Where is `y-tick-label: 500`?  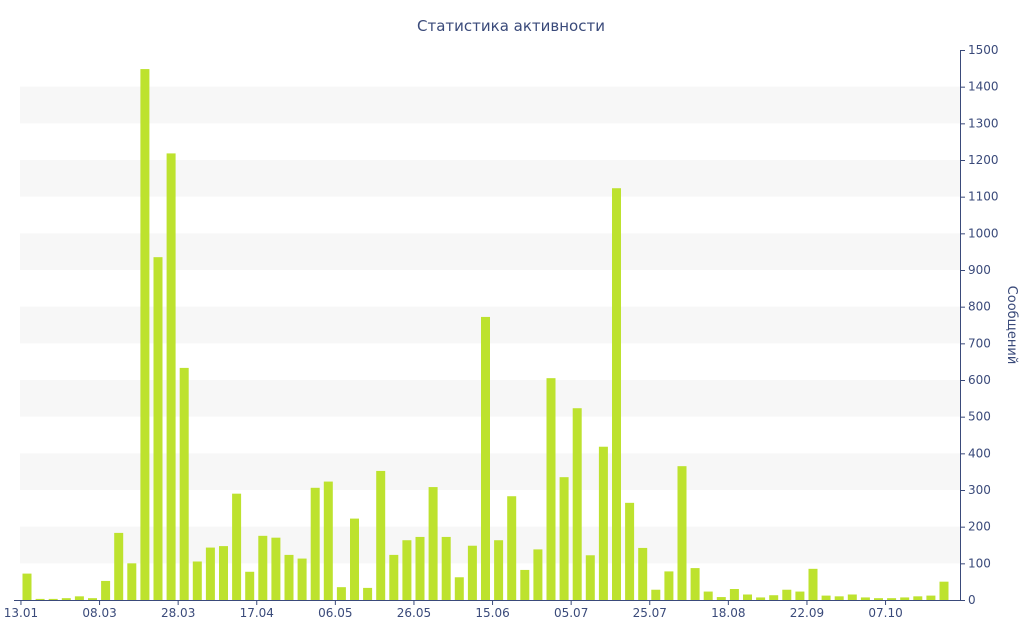
y-tick-label: 500 is located at coordinates (979, 417).